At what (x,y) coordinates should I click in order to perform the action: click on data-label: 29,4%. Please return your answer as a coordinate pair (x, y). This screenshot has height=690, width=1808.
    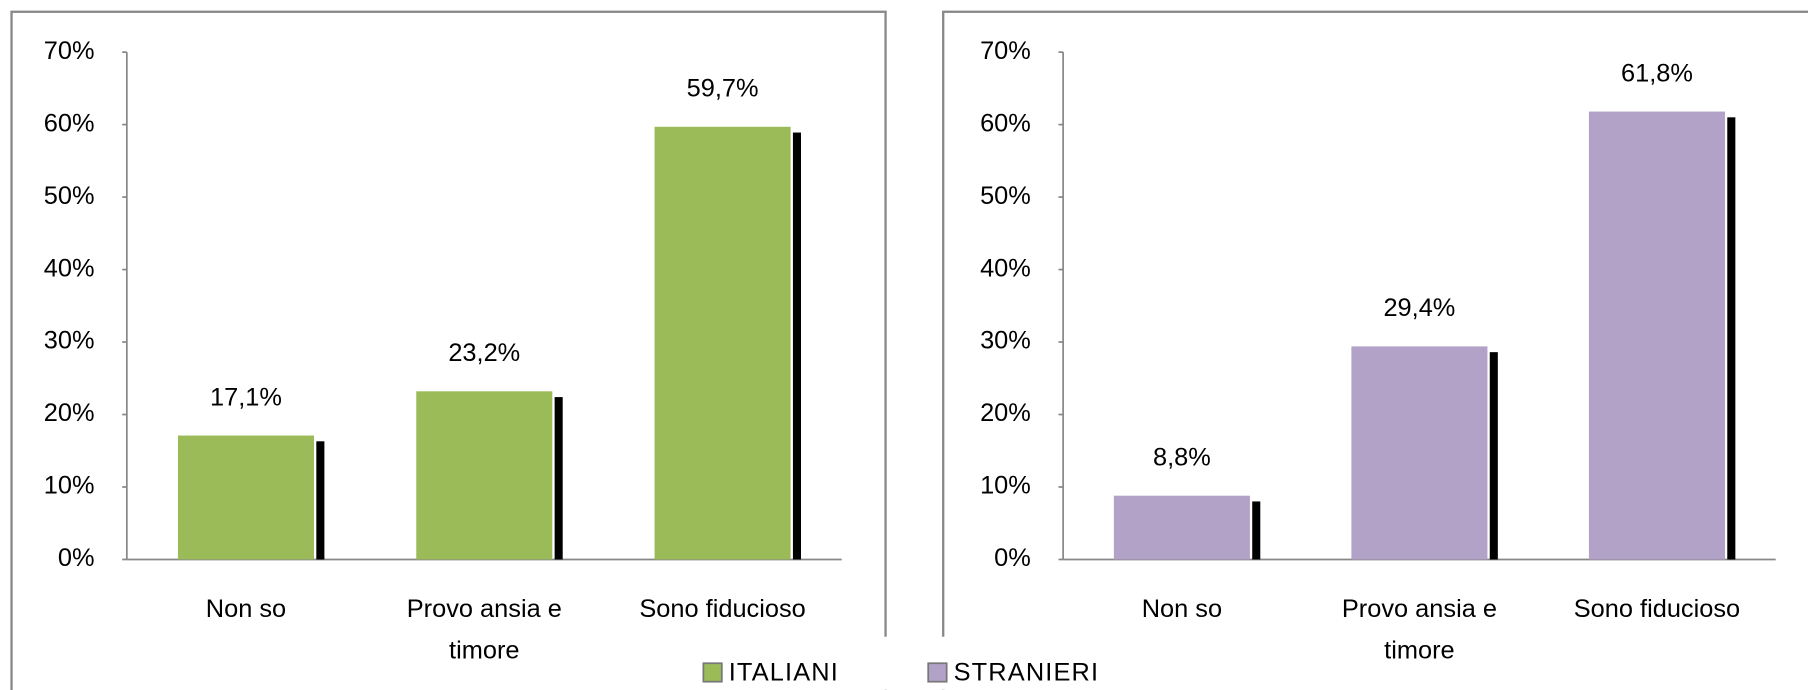
    Looking at the image, I should click on (1419, 308).